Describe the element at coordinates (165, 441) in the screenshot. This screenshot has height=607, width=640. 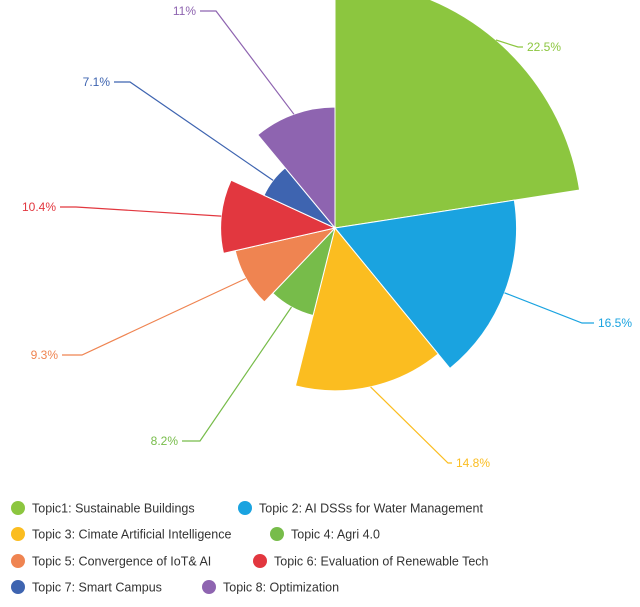
I see `data-label-4: 8.2%` at that location.